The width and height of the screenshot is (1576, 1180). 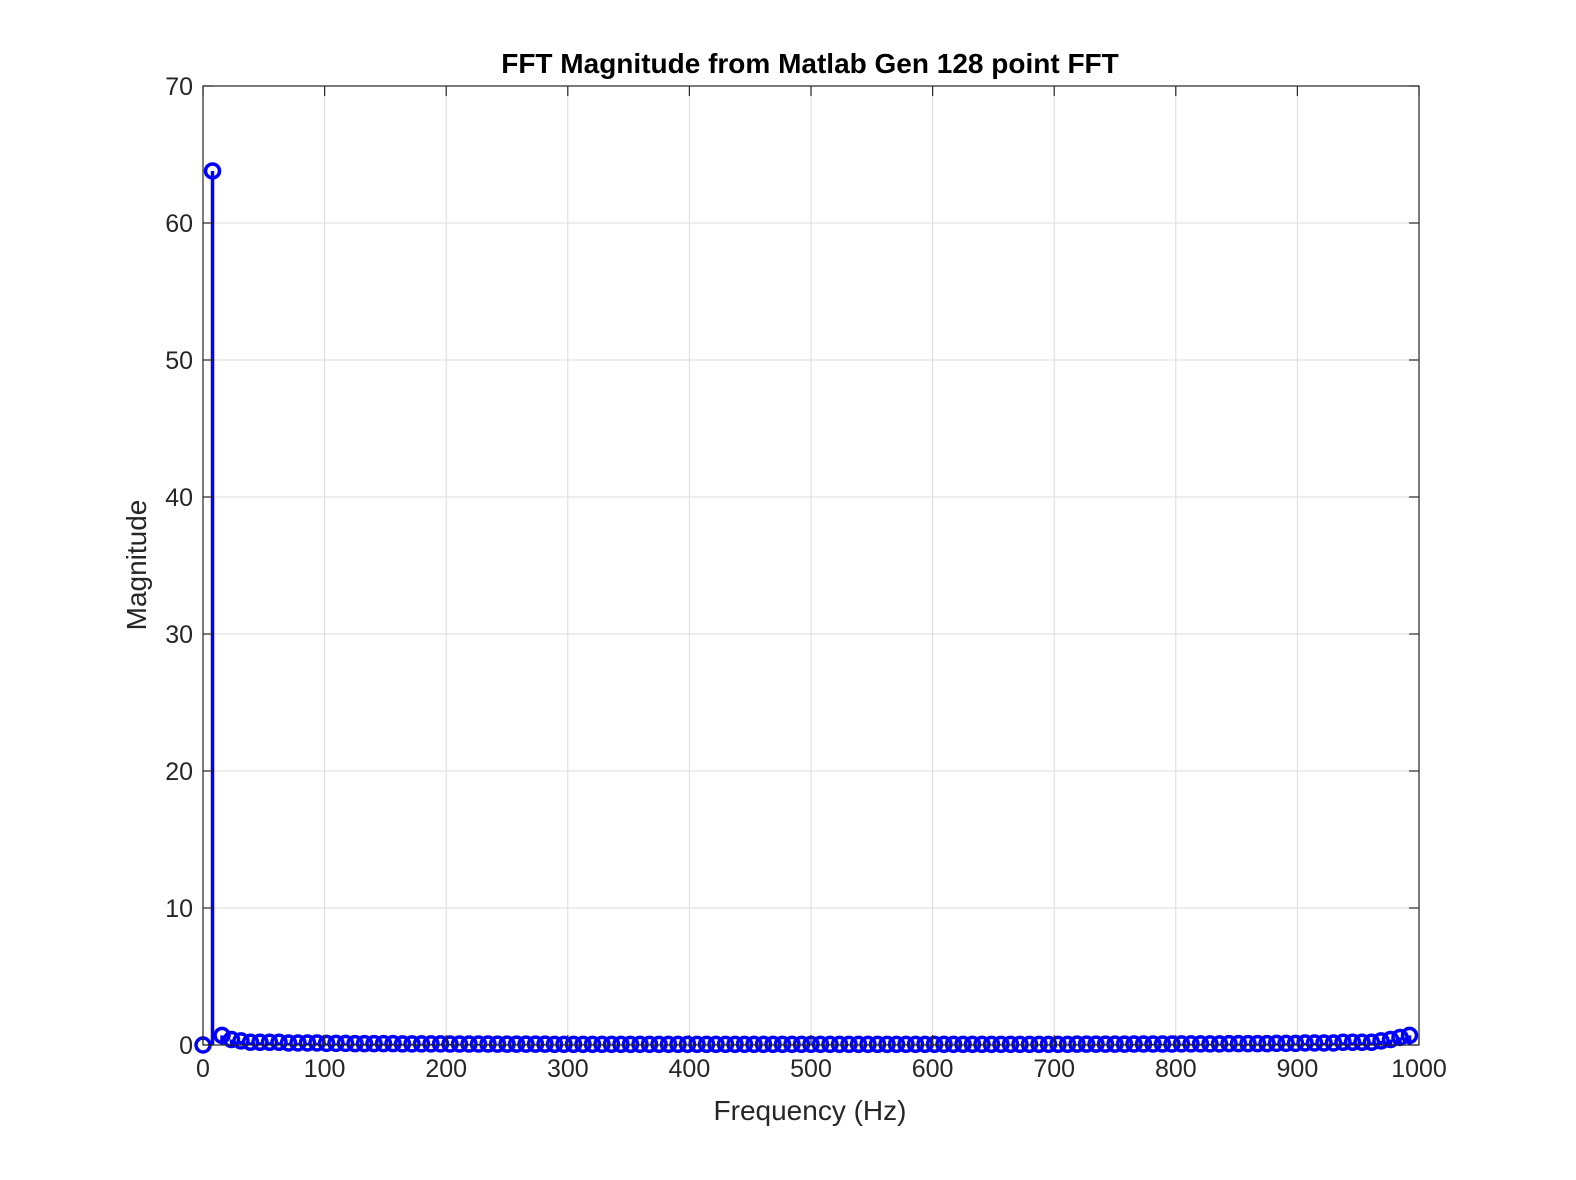 What do you see at coordinates (179, 566) in the screenshot?
I see `y-tick-labels: 0 10 20 30 40 50 60 70` at bounding box center [179, 566].